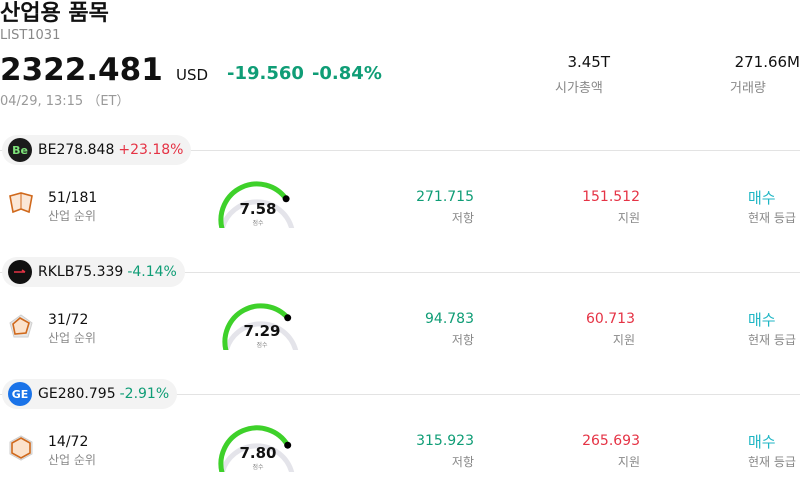 The width and height of the screenshot is (800, 500). What do you see at coordinates (99, 272) in the screenshot?
I see `stock-price: 75.339` at bounding box center [99, 272].